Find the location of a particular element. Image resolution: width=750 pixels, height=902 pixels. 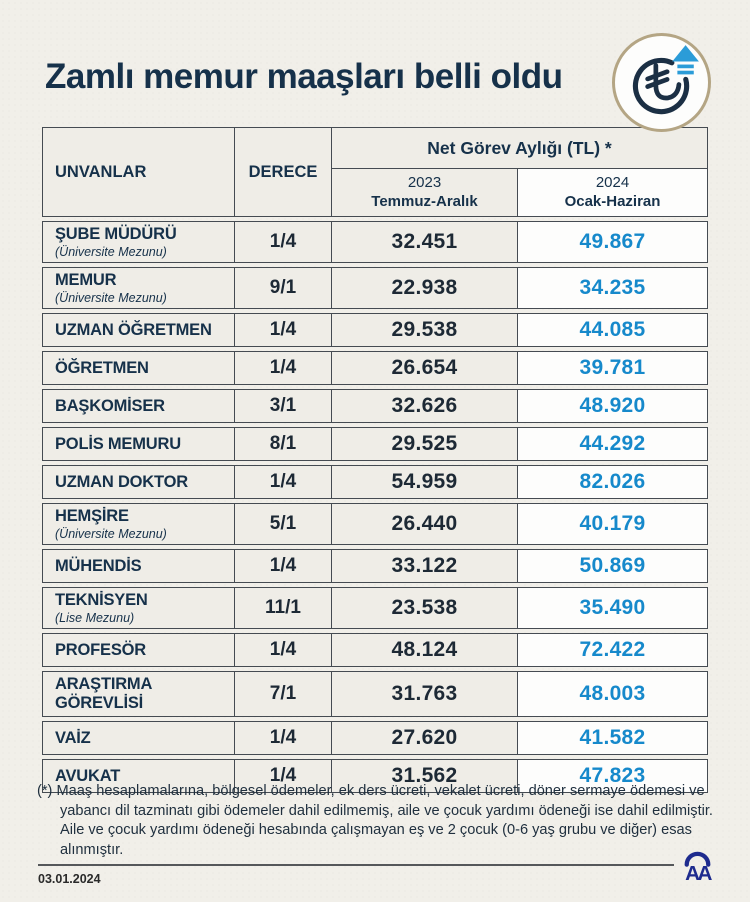

row-salary-2023: 22.938 is located at coordinates (425, 288).